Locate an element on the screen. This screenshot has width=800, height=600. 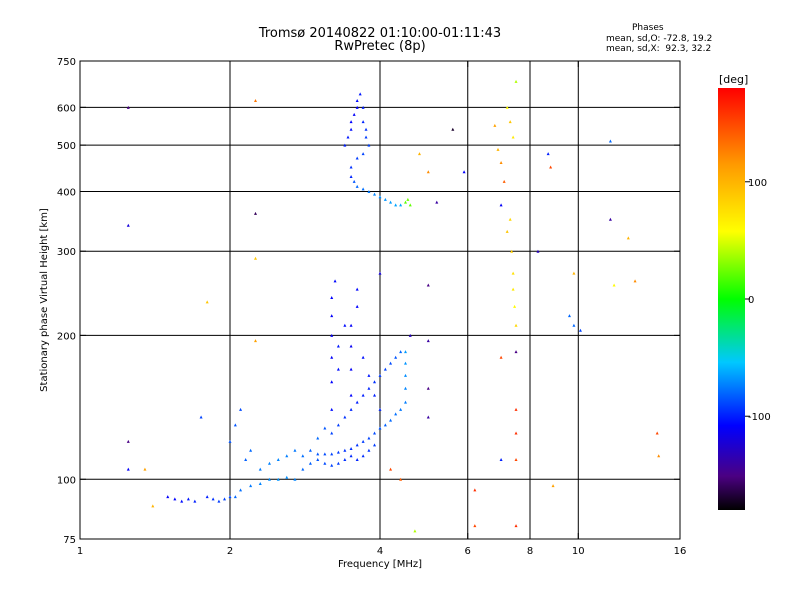
x-tick-label: 1 is located at coordinates (80, 551).